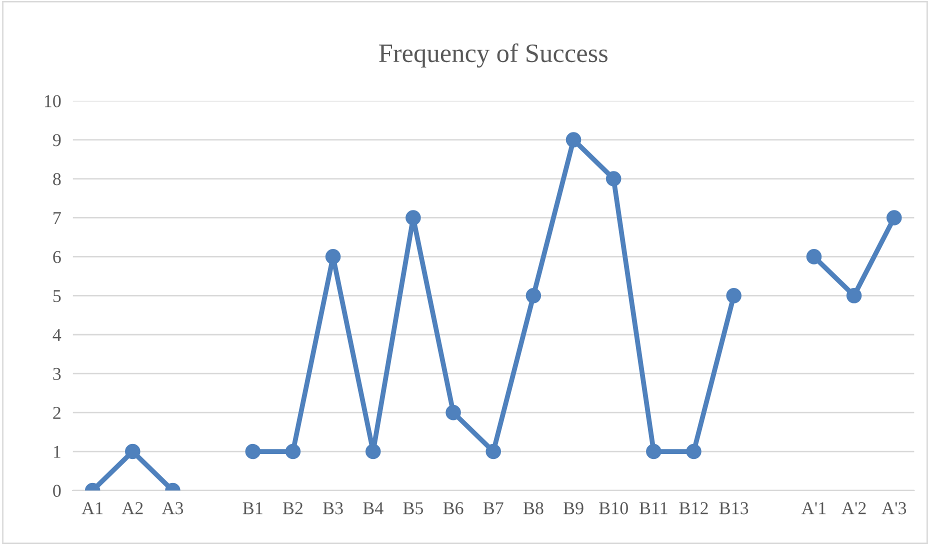 This screenshot has height=545, width=930. What do you see at coordinates (57, 179) in the screenshot?
I see `y-tick-label: 8` at bounding box center [57, 179].